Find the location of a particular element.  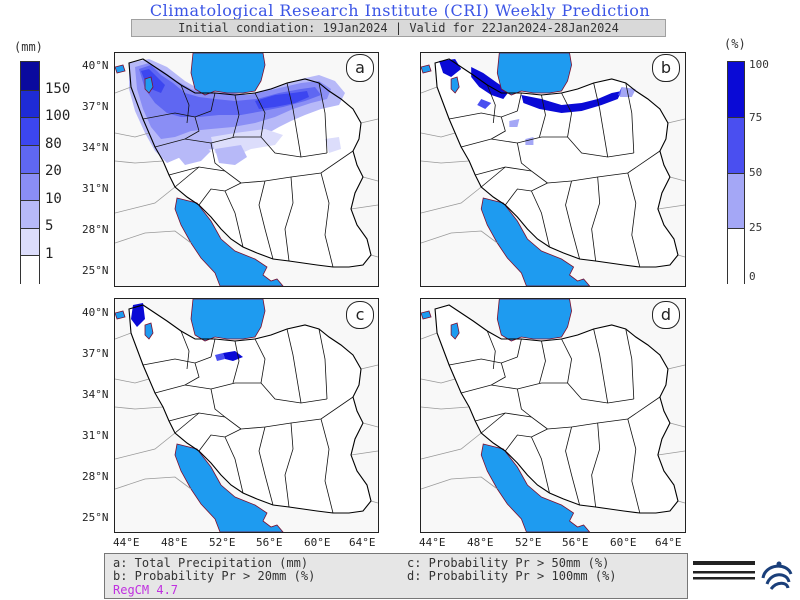

colorbar-right is located at coordinates (736, 173).